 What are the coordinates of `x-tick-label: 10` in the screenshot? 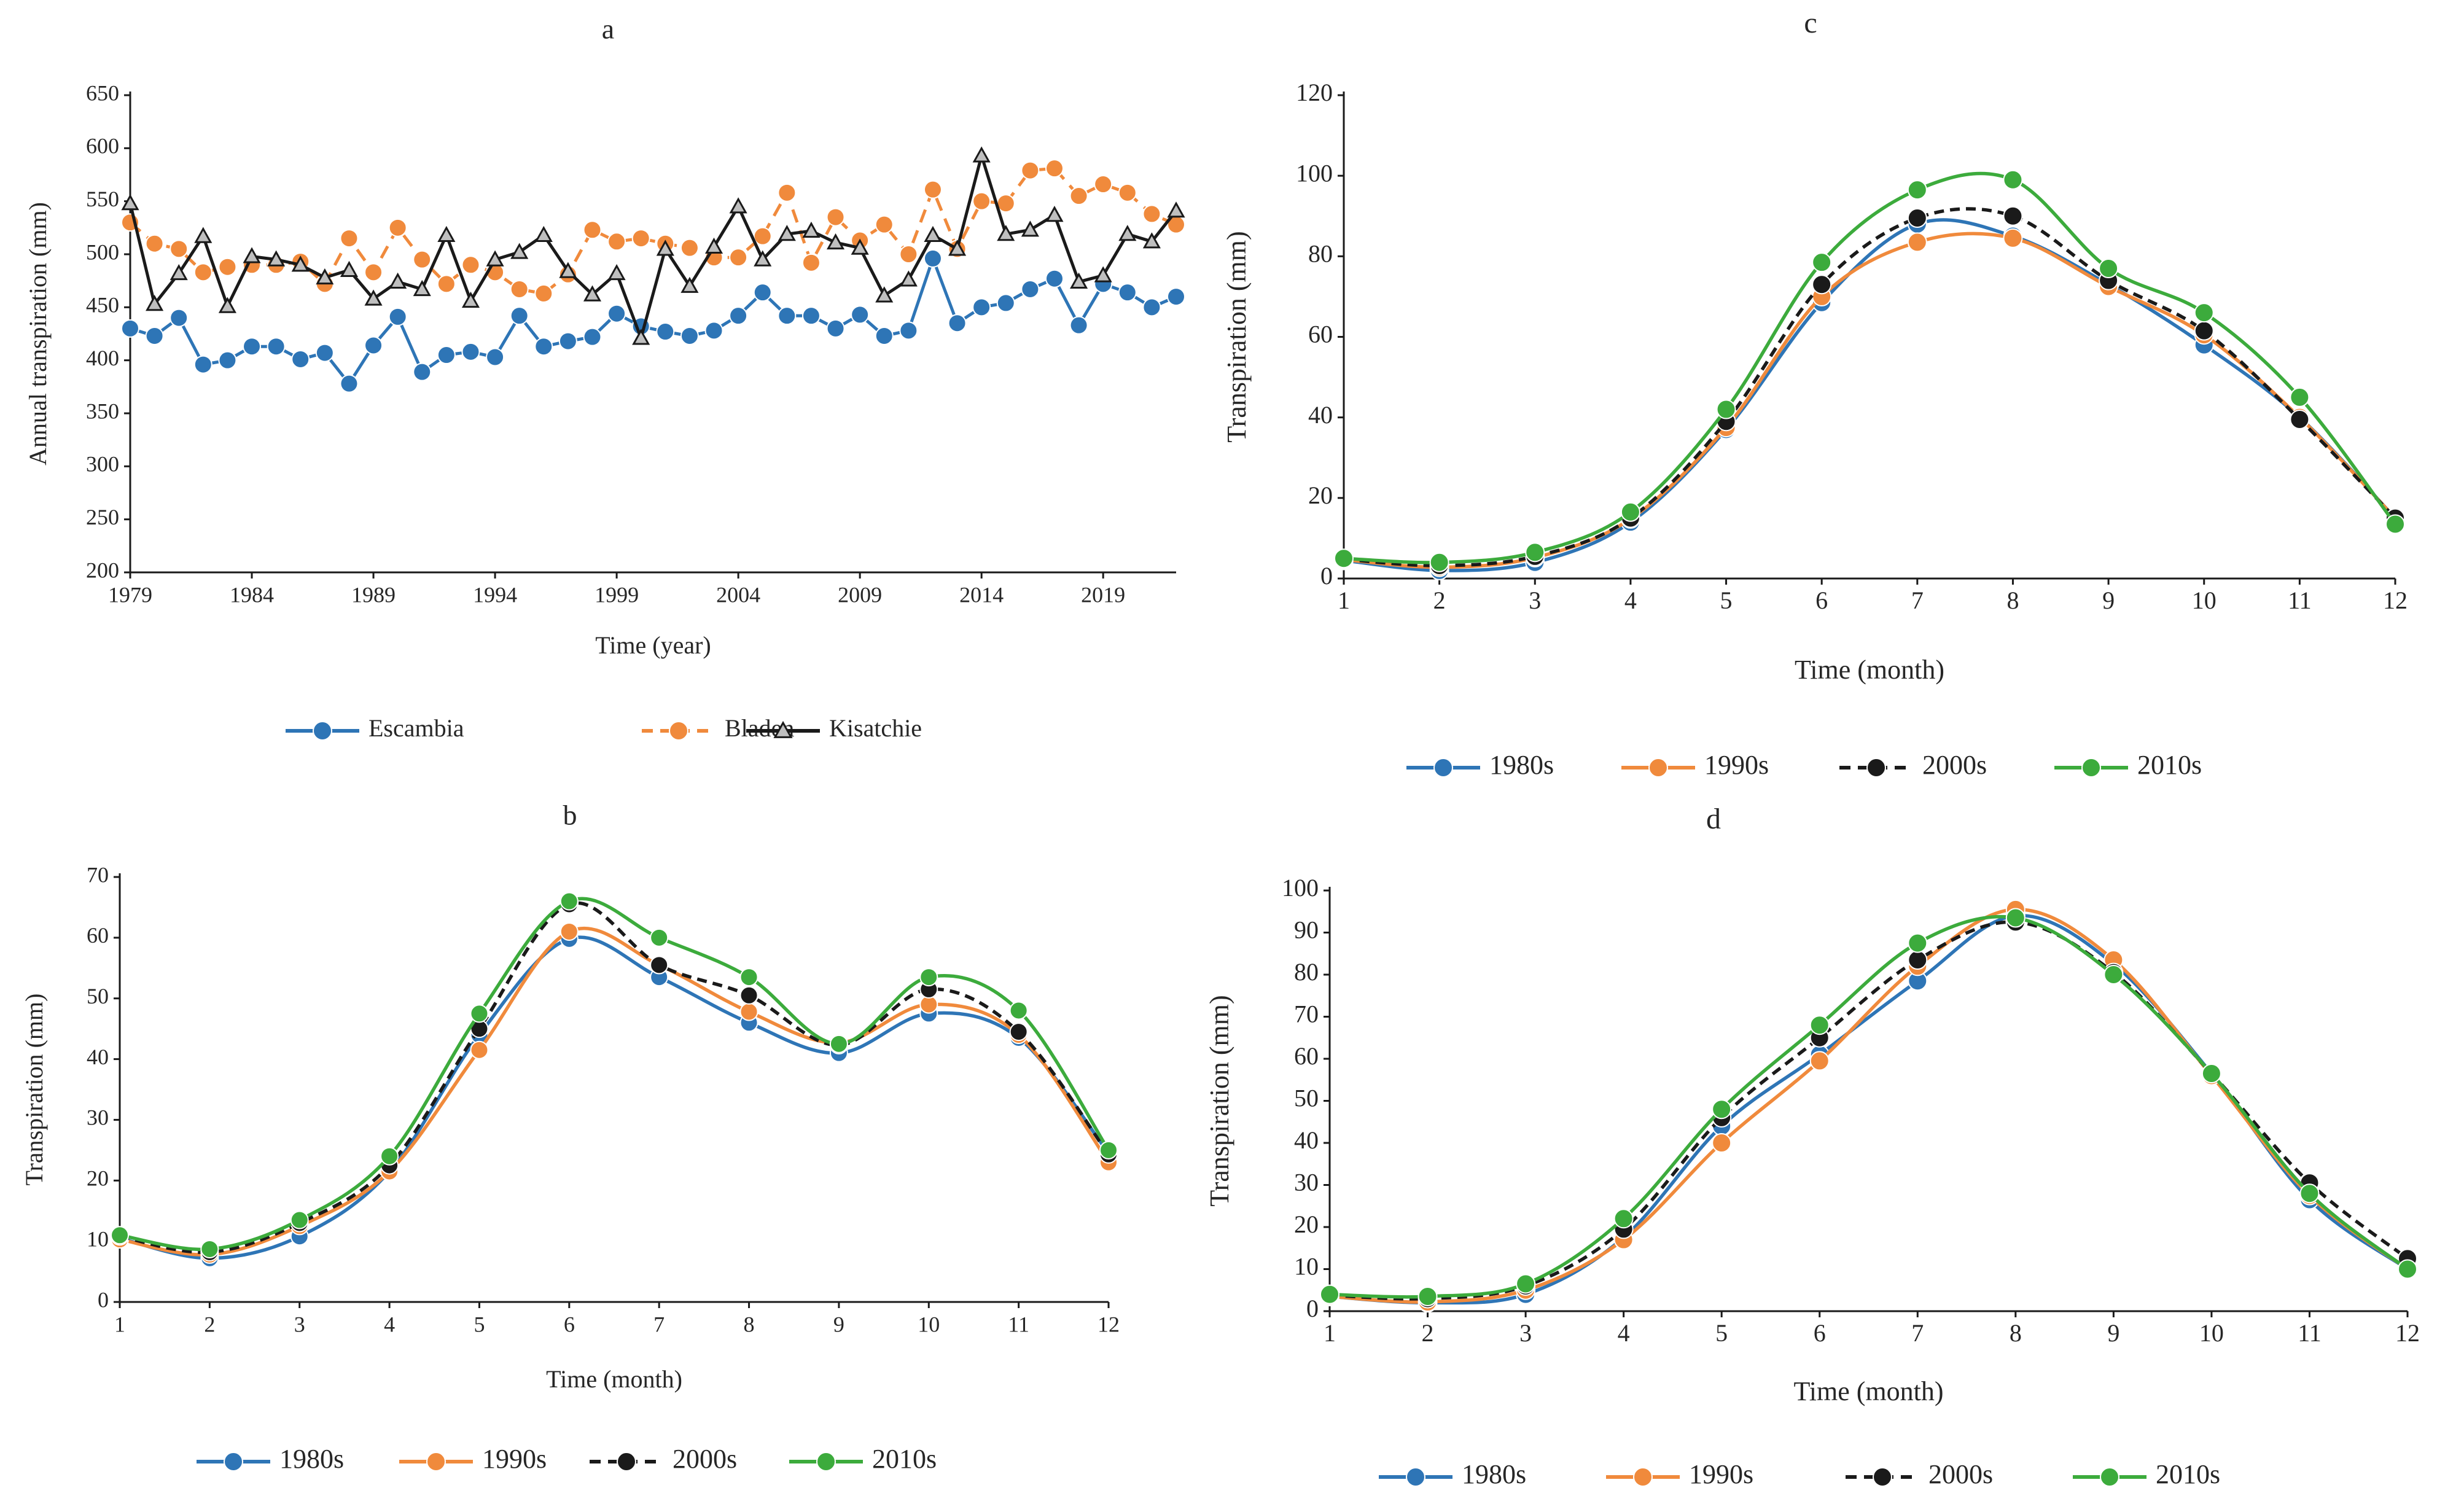 It's located at (2211, 1333).